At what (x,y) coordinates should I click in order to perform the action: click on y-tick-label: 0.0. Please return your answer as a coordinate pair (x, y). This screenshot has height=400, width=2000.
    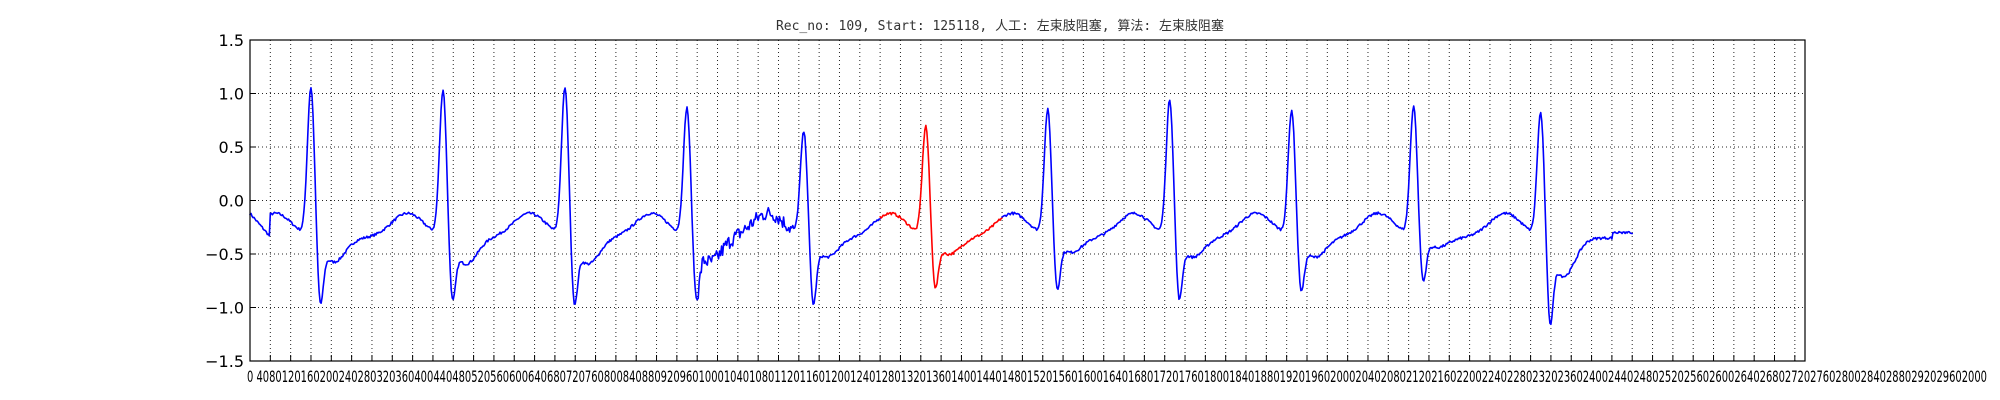
    Looking at the image, I should click on (231, 201).